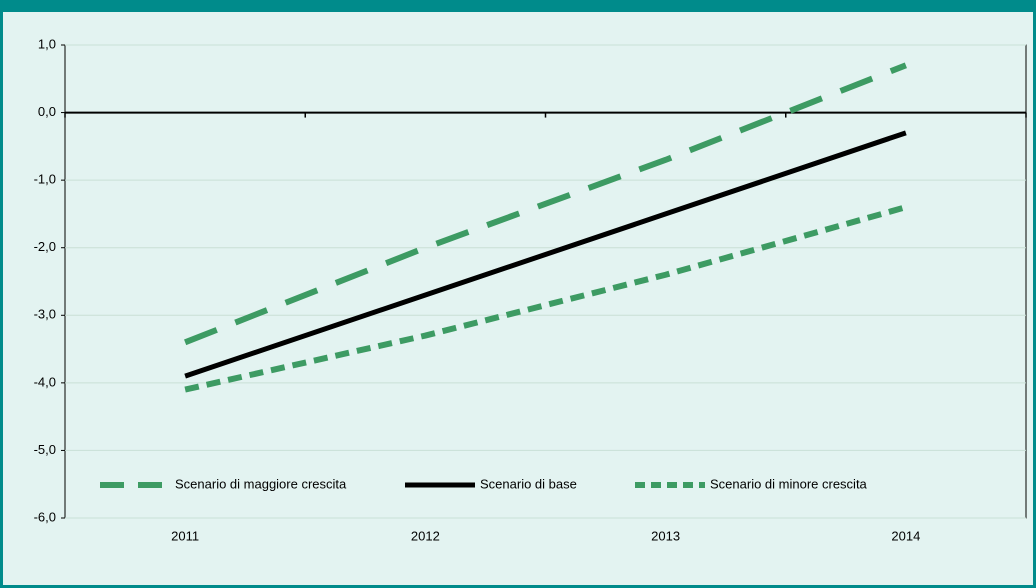  What do you see at coordinates (425, 535) in the screenshot?
I see `x-tick-label: 2012` at bounding box center [425, 535].